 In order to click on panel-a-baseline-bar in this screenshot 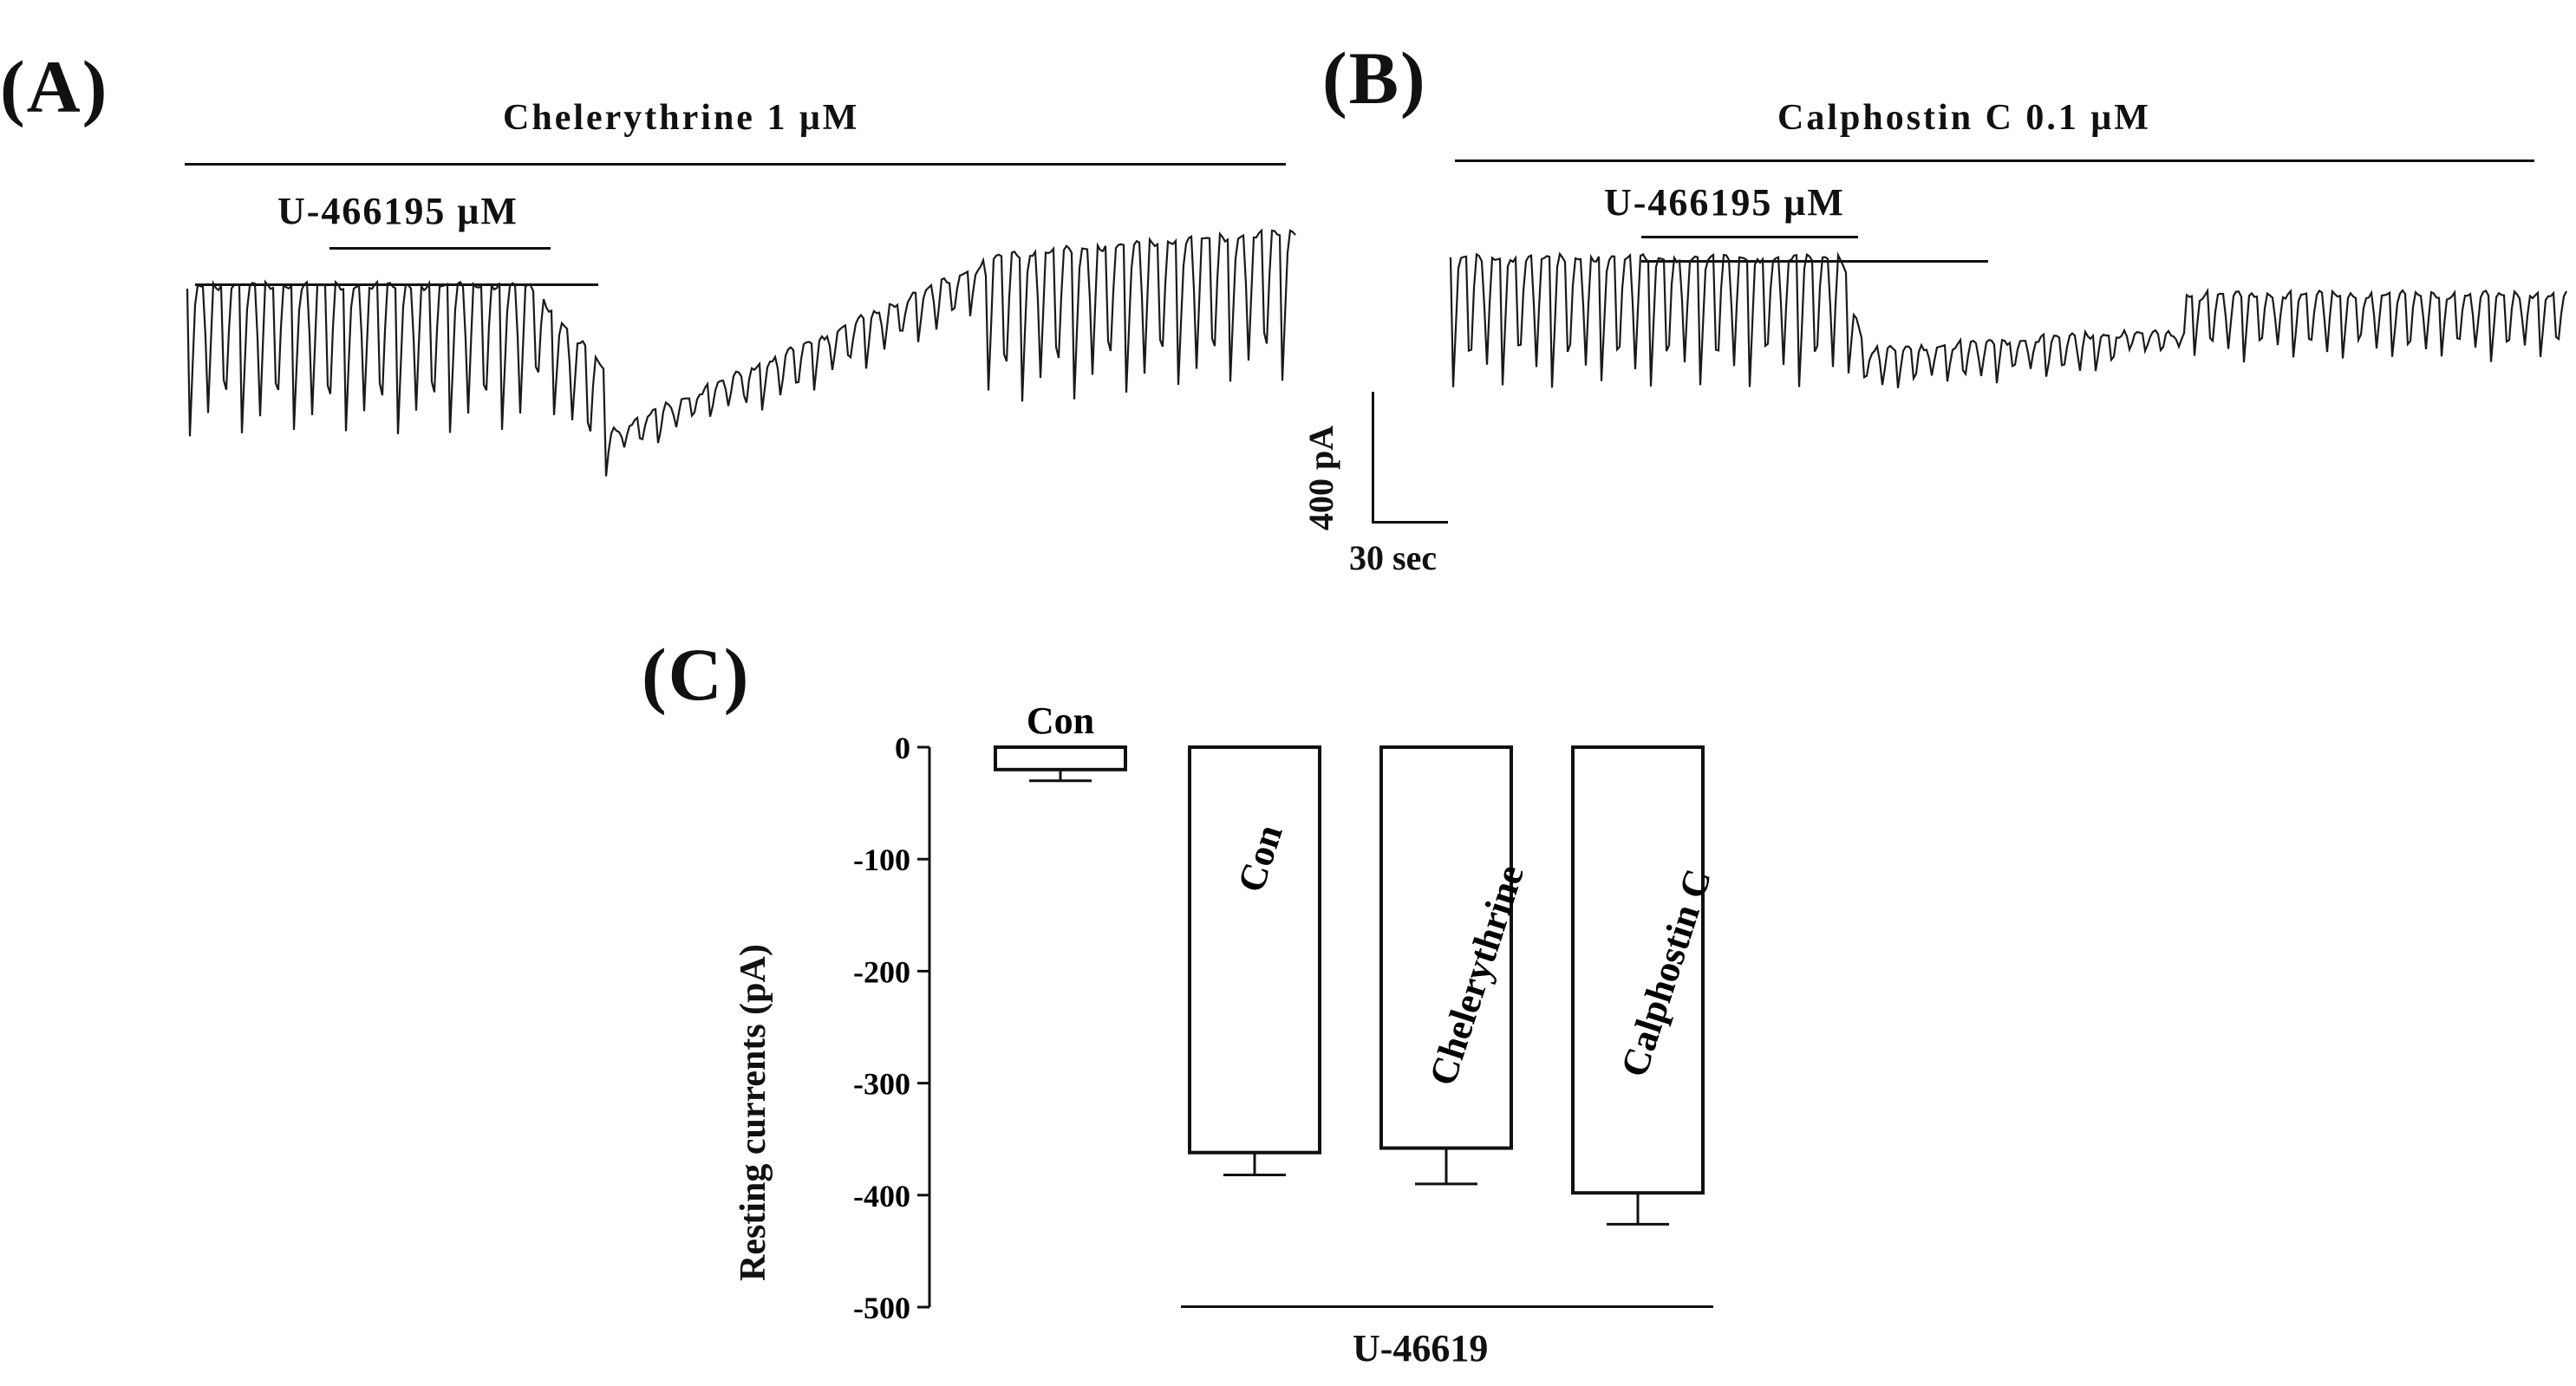, I will do `click(396, 284)`.